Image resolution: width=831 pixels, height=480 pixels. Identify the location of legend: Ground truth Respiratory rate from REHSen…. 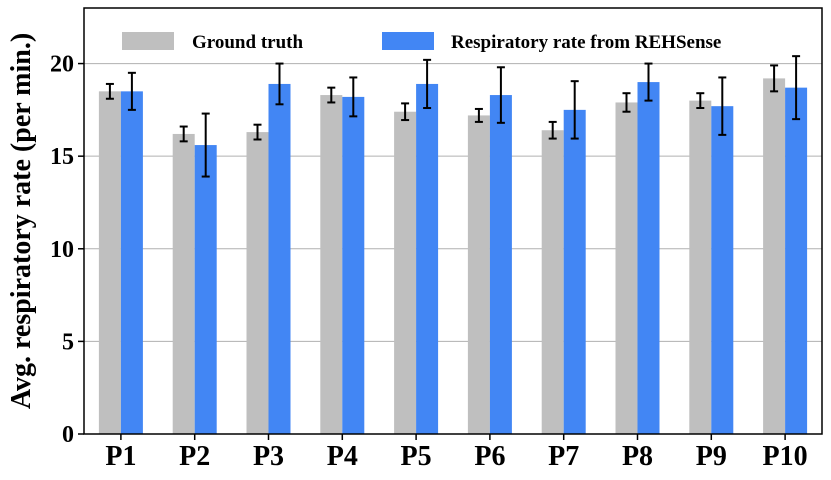
(421, 42).